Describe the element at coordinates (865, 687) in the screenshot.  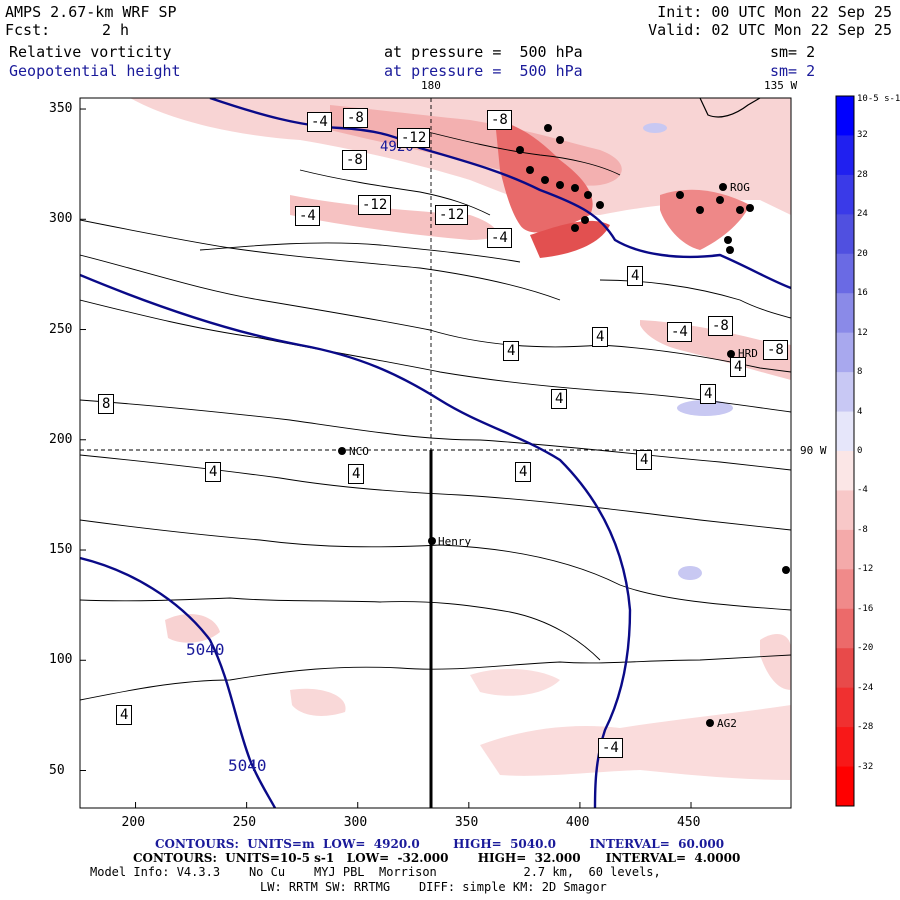
I see `colorbar-tick-label: -24` at that location.